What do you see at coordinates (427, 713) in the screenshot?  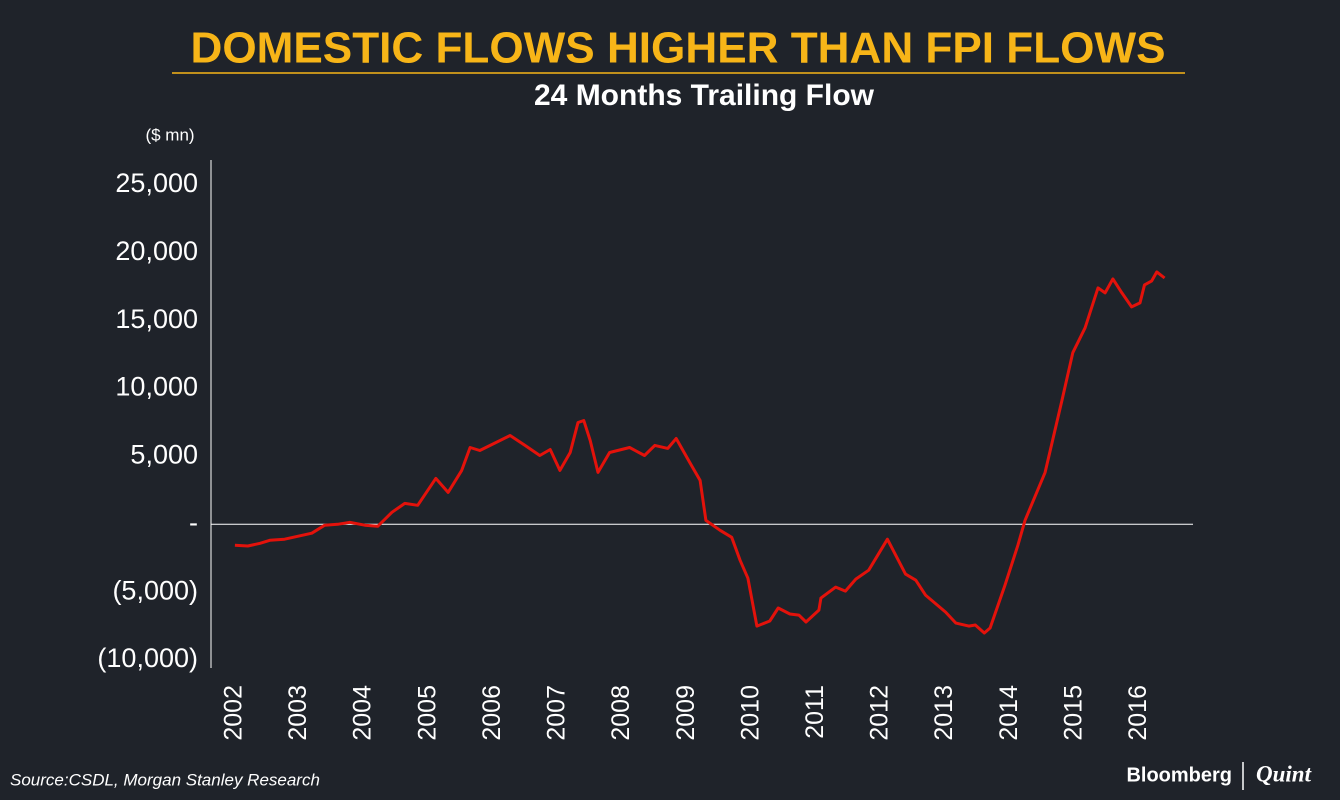 I see `x-tick-label: 2005` at bounding box center [427, 713].